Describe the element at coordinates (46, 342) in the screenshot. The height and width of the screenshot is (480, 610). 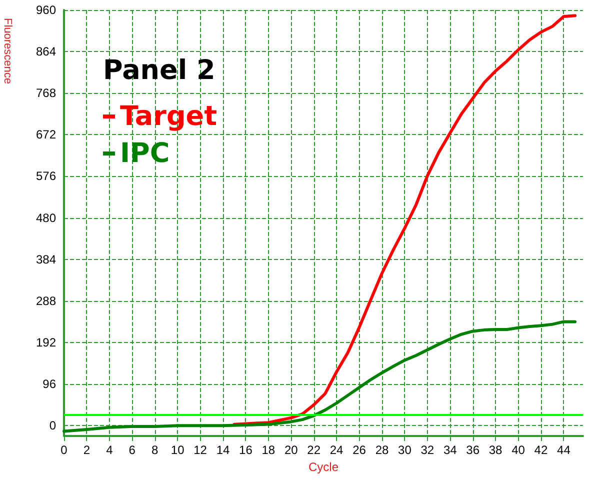
I see `y-tick-label: 192` at that location.